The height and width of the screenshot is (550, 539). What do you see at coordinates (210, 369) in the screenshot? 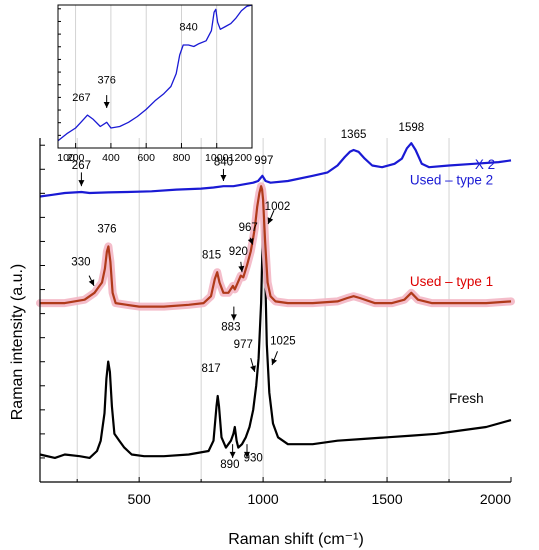
I see `main-peak-label: 817` at bounding box center [210, 369].